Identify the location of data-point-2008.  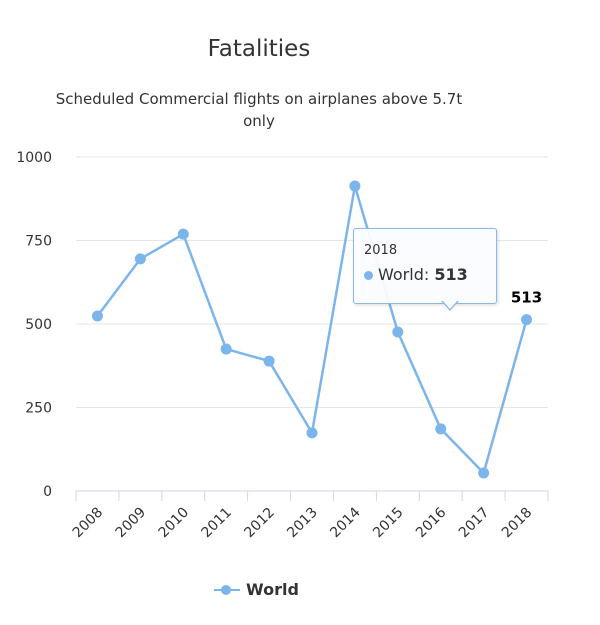
(97, 316).